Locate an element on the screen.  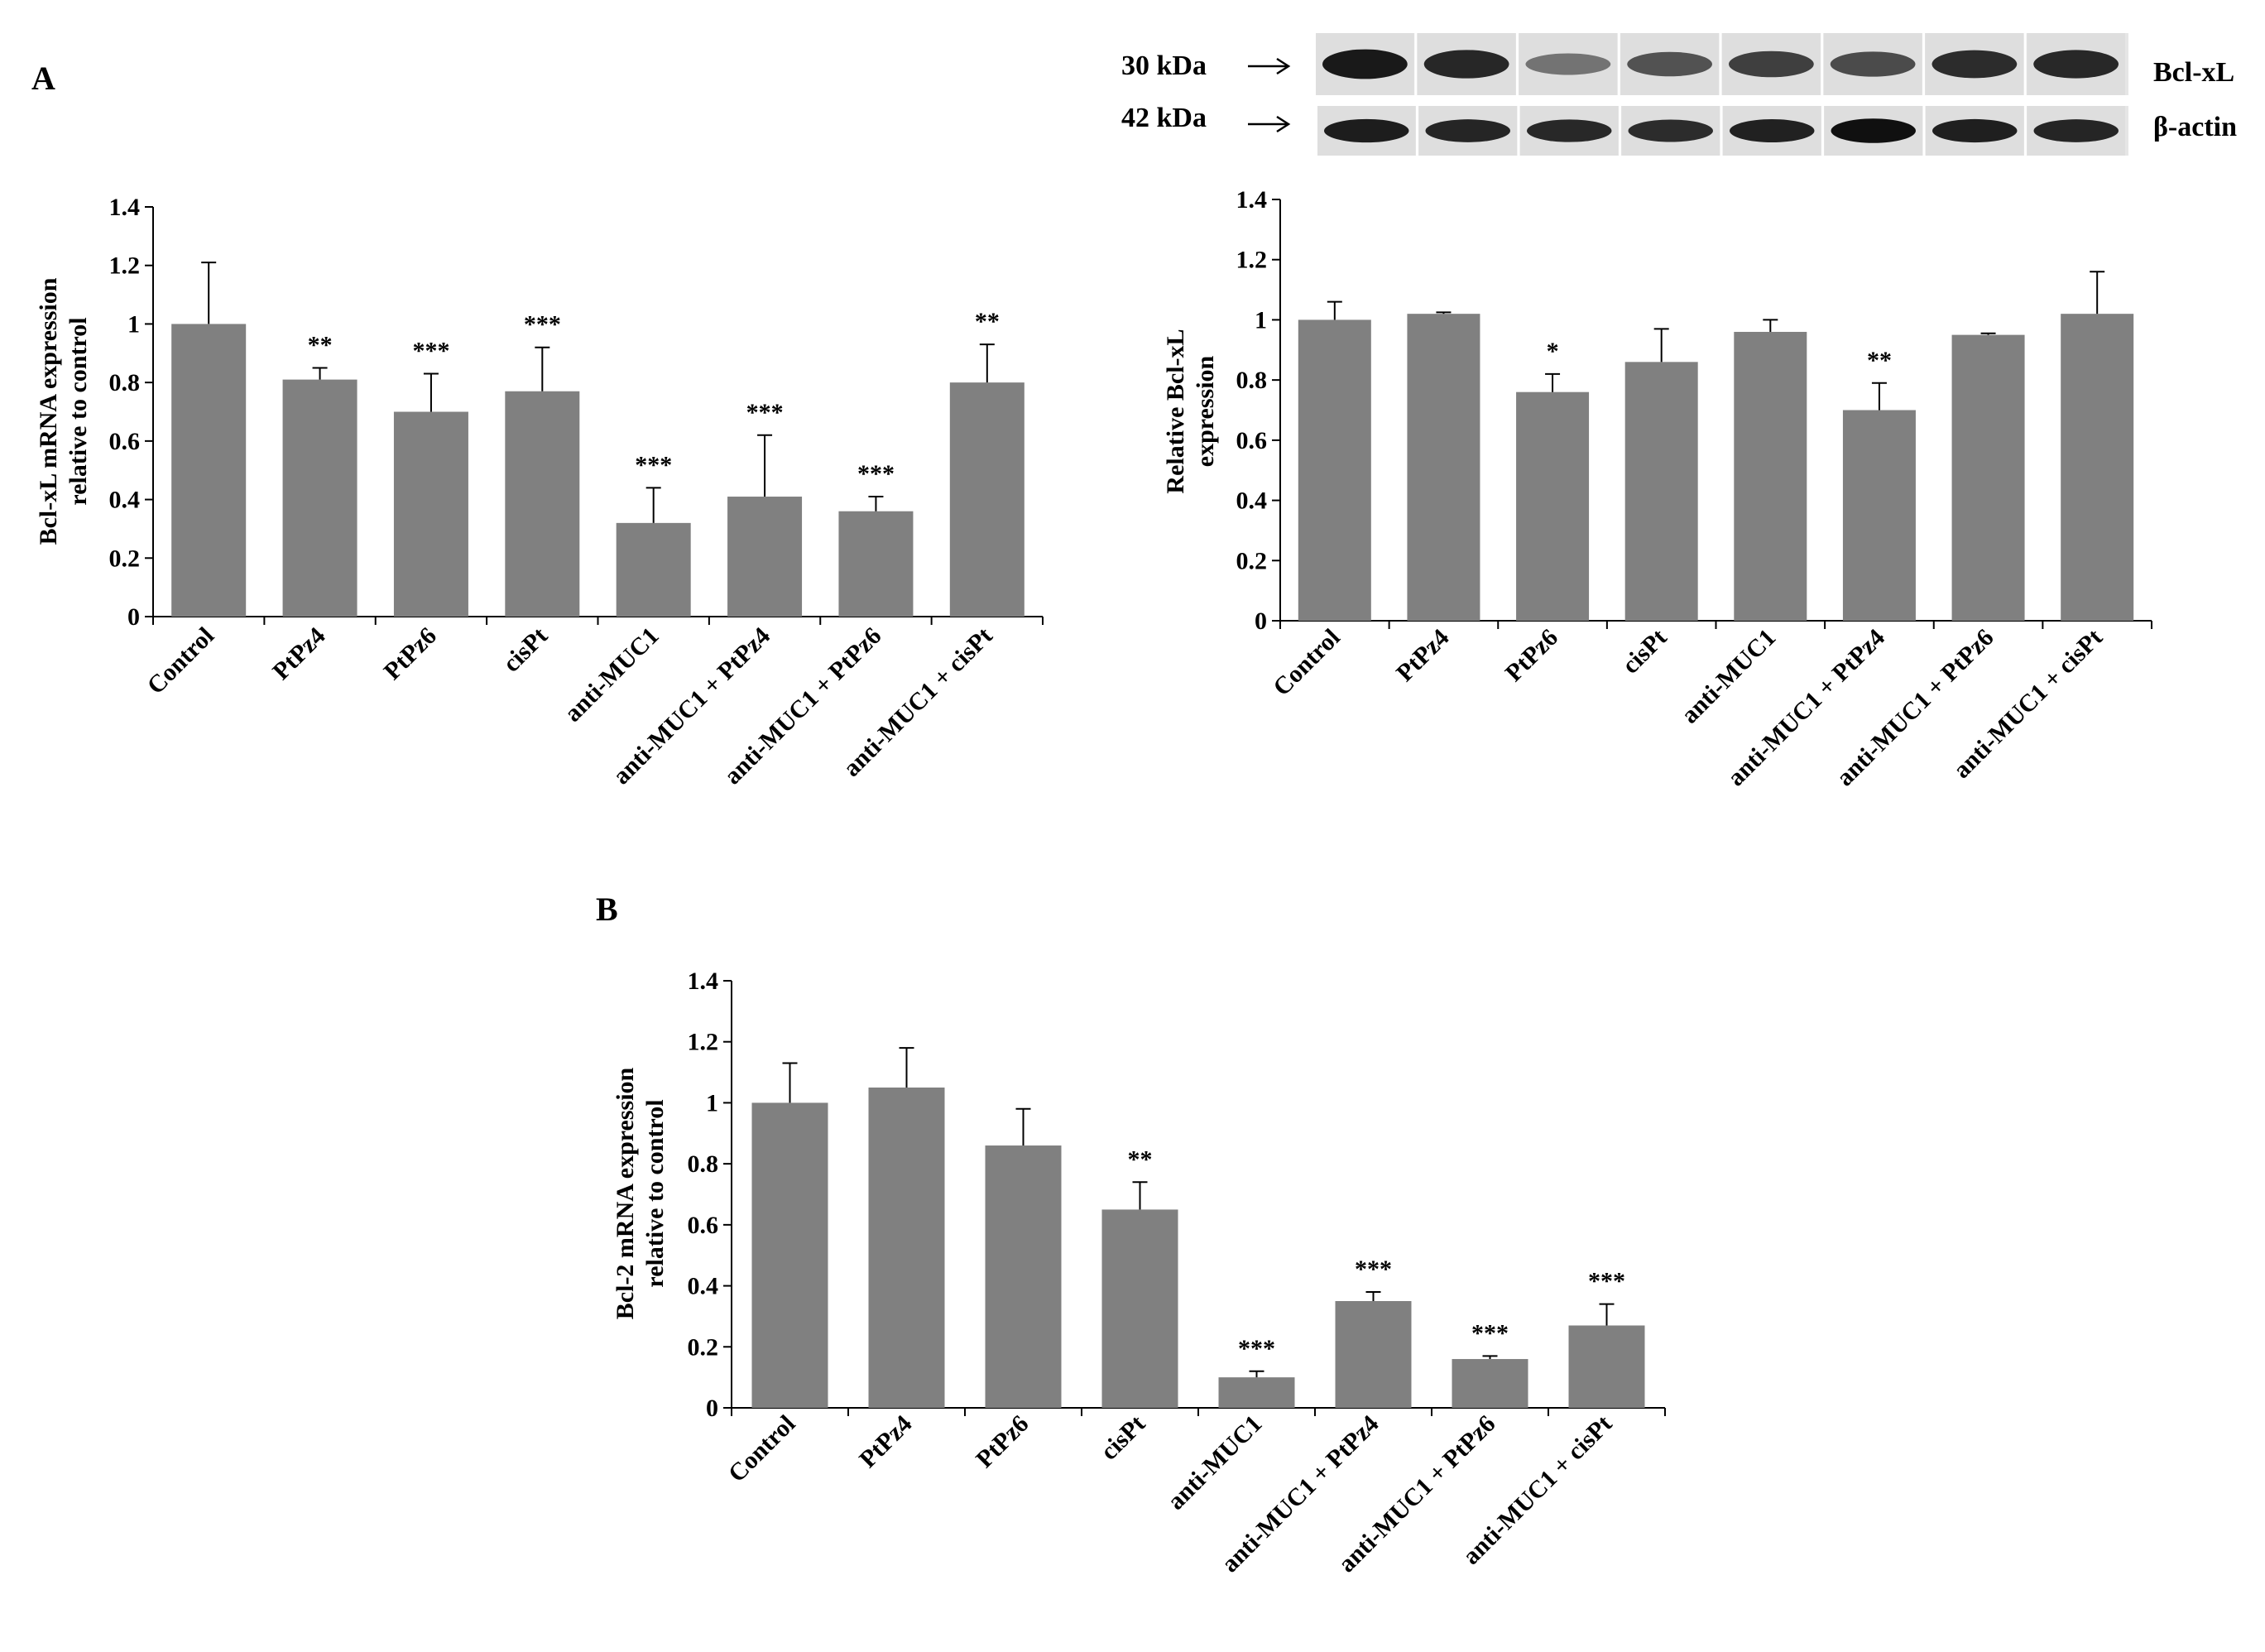
blot-lanes is located at coordinates (1722, 94).